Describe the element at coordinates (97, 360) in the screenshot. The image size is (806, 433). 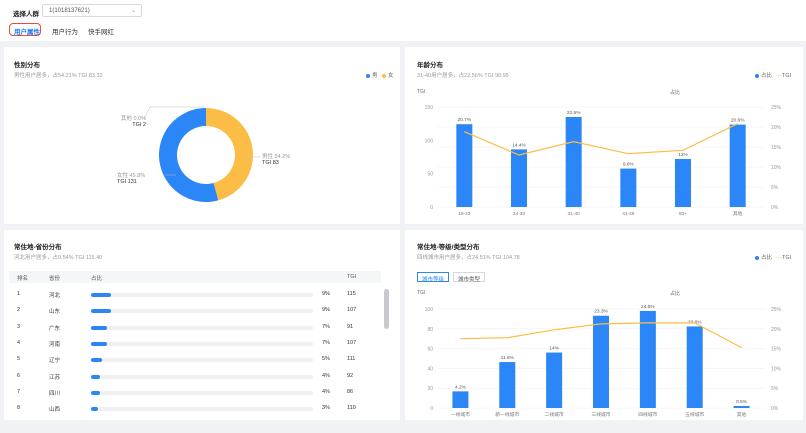
I see `row-ratio-fill` at that location.